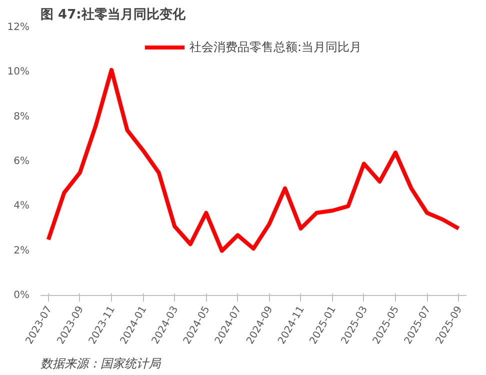 This screenshot has height=375, width=486. Describe the element at coordinates (275, 47) in the screenshot. I see `legend-label: 社会消费品零售总额:当月同比月` at that location.